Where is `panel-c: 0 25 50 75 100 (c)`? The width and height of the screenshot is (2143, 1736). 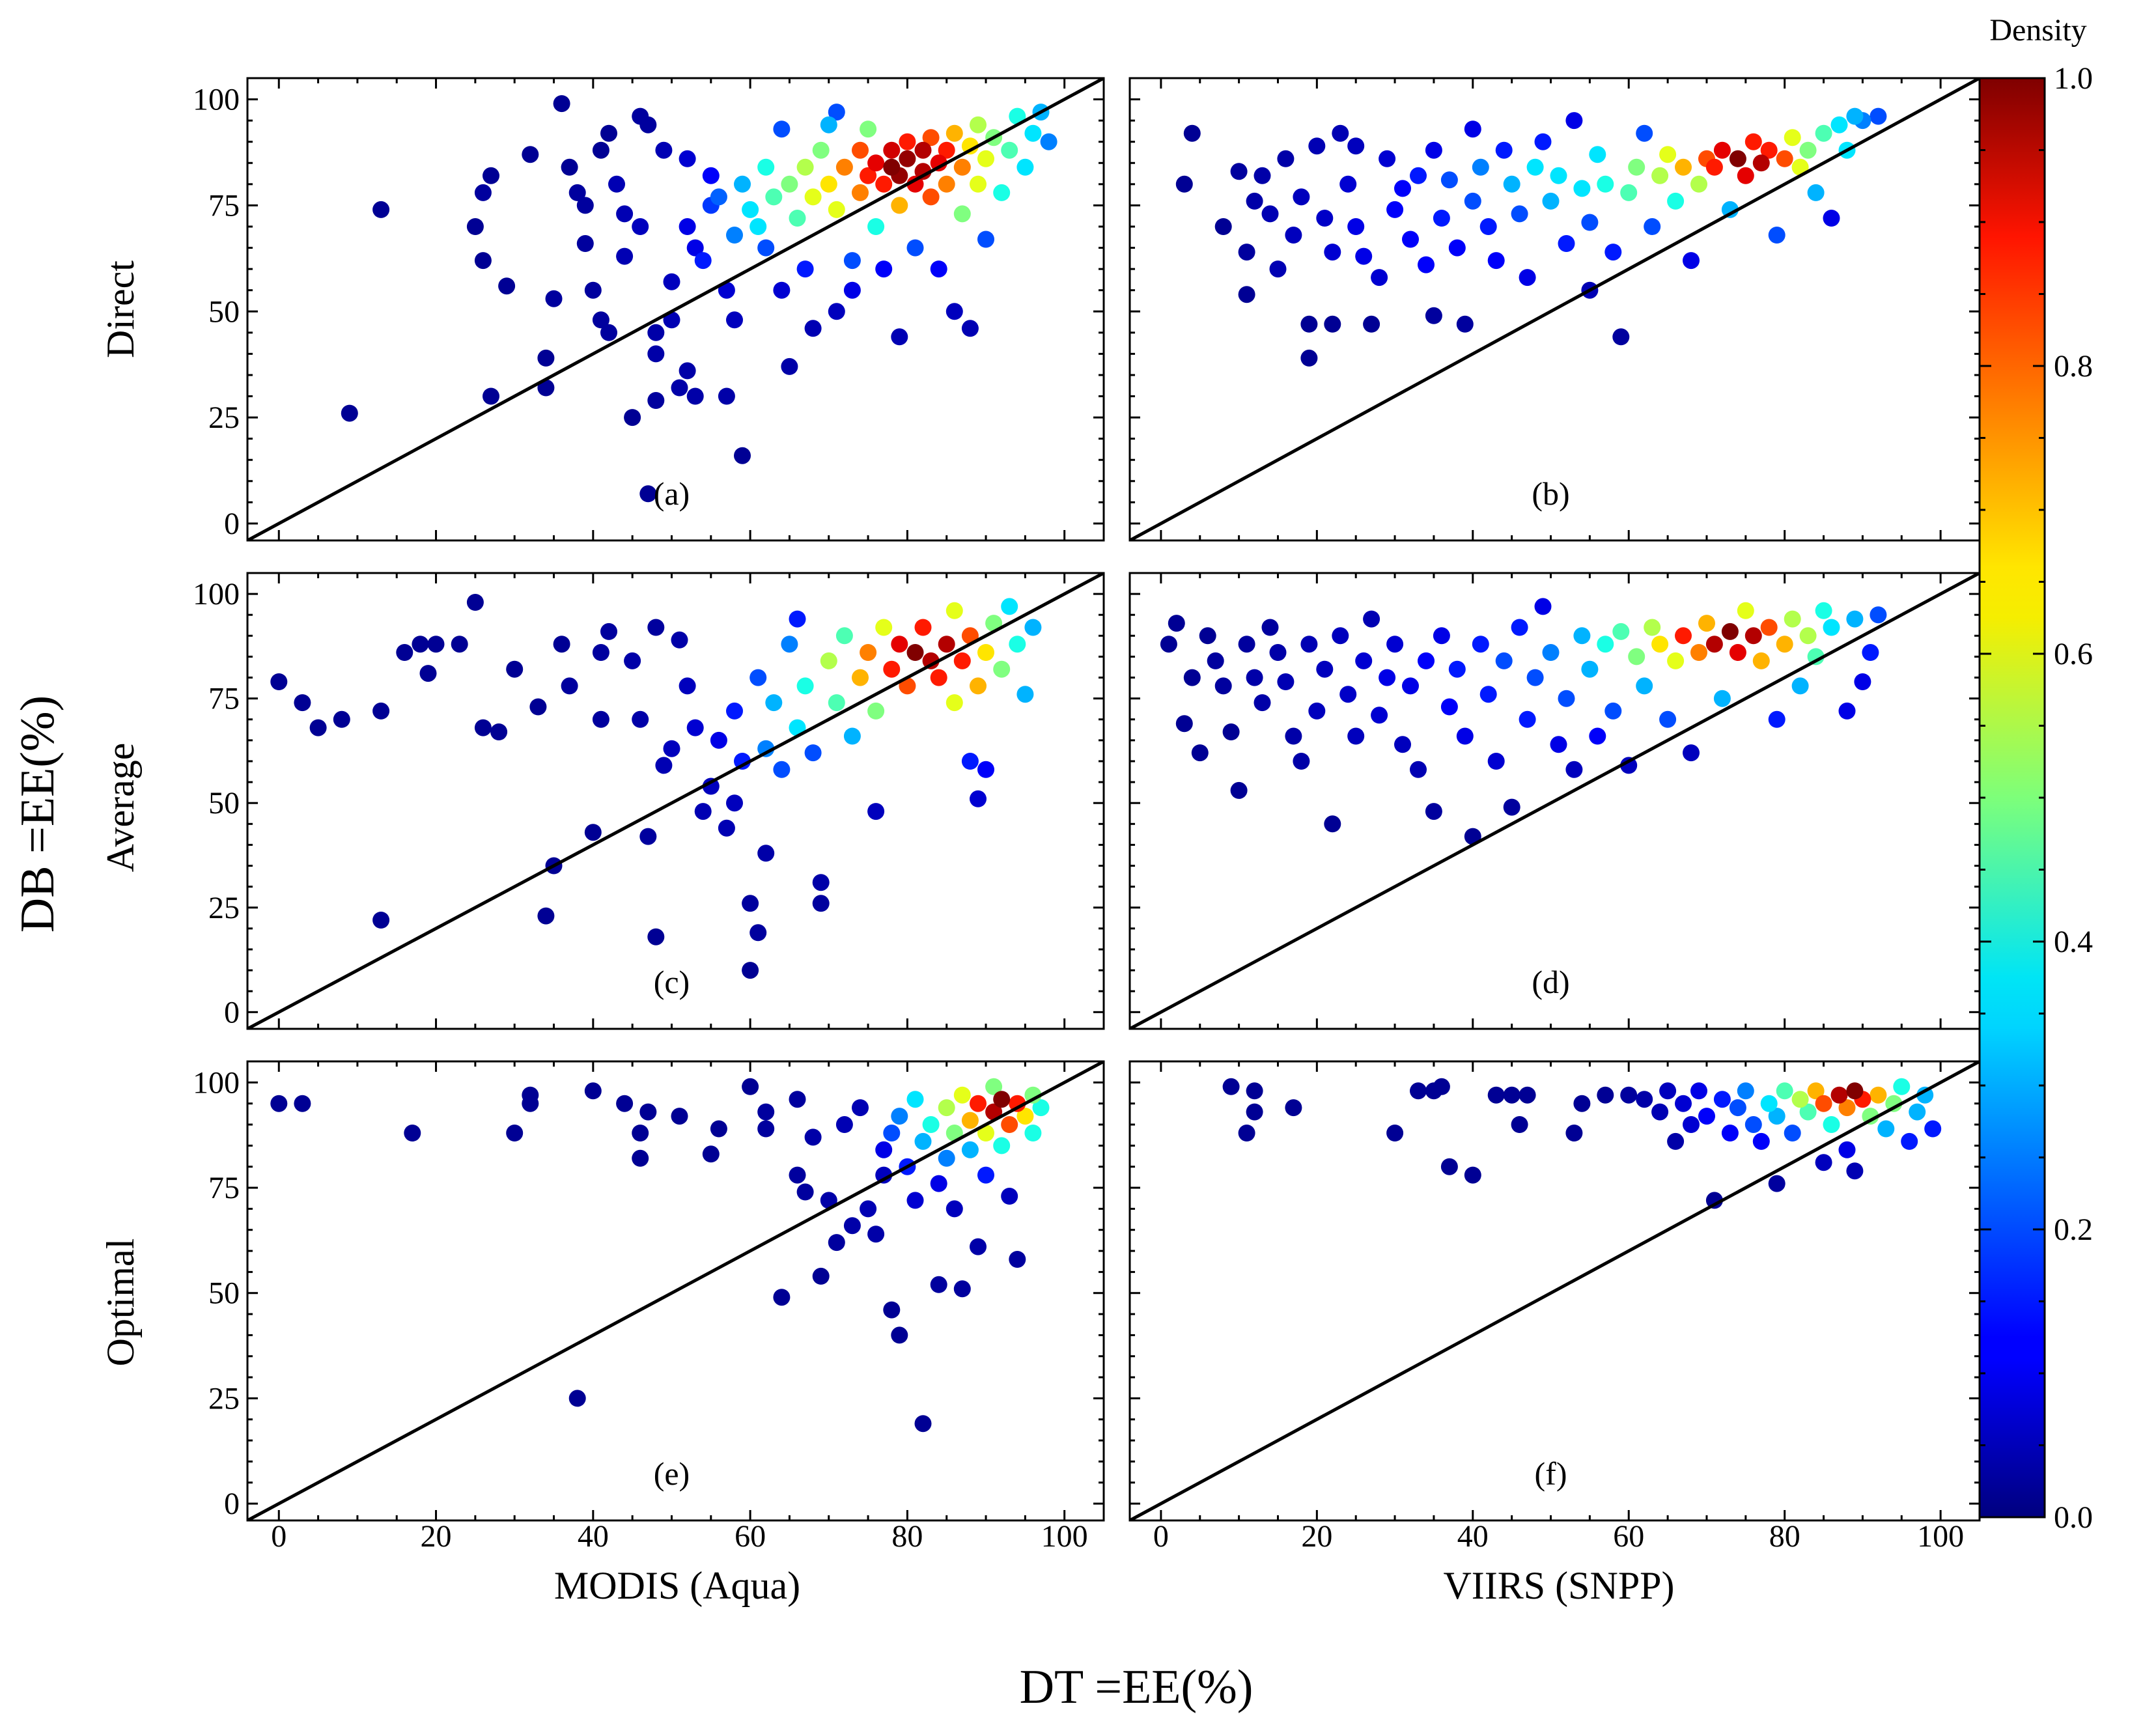
panel-c: 0 25 50 75 100 (c) is located at coordinates (649, 801).